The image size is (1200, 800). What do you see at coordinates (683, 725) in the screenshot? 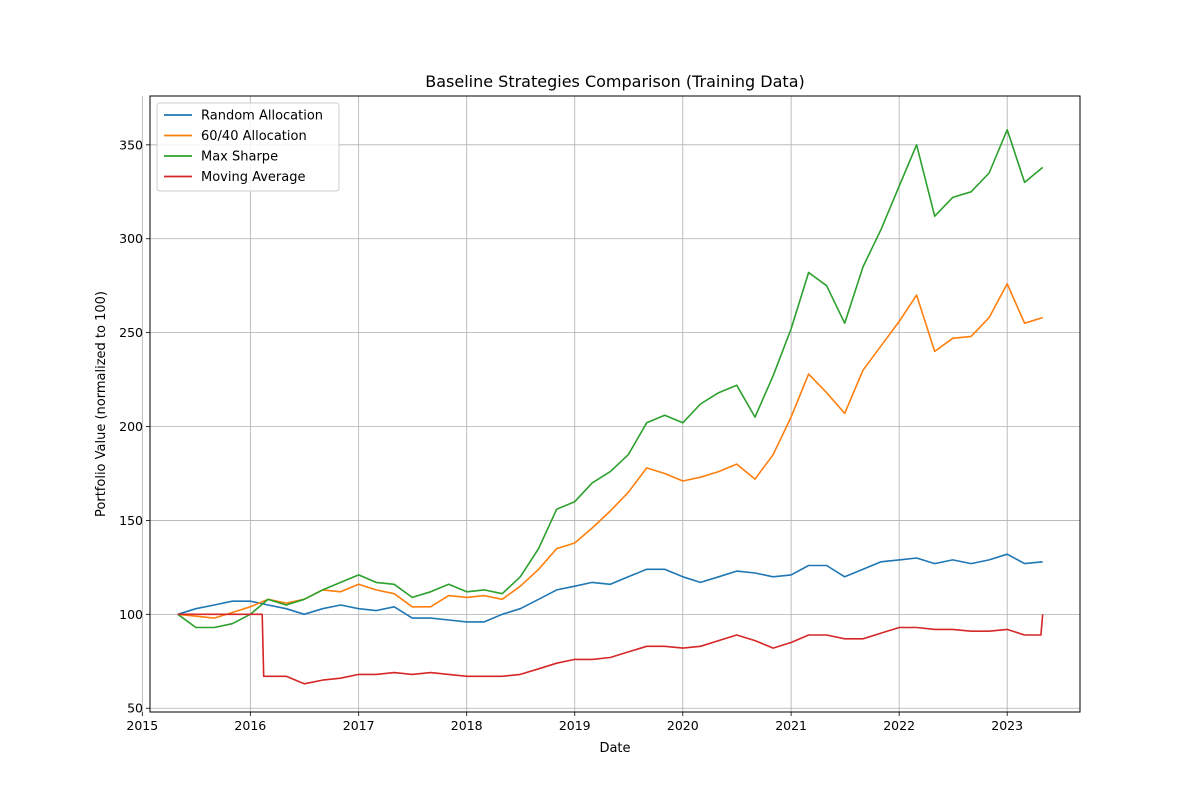
I see `x-tick-label: 2020` at bounding box center [683, 725].